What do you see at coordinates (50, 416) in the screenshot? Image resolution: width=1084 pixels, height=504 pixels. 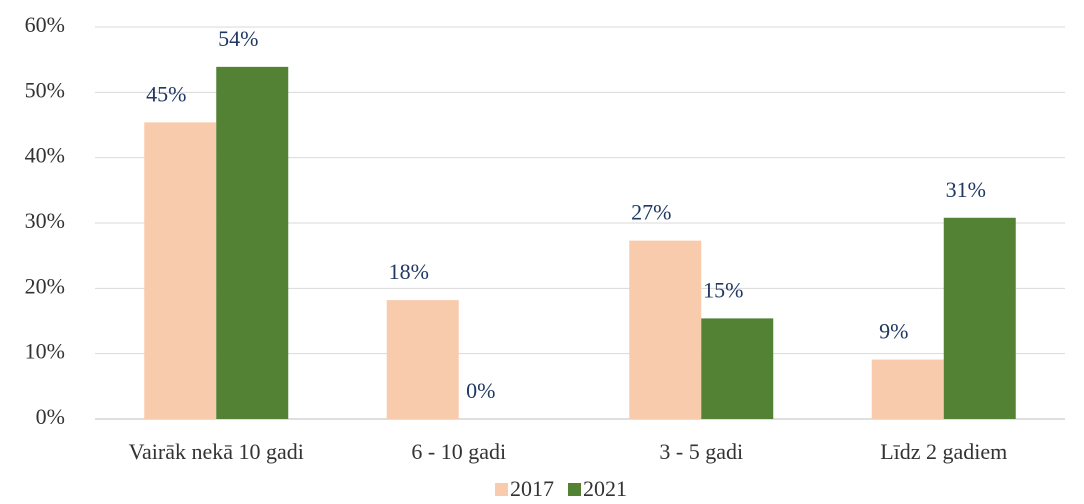 I see `y-tick-label: 0%` at bounding box center [50, 416].